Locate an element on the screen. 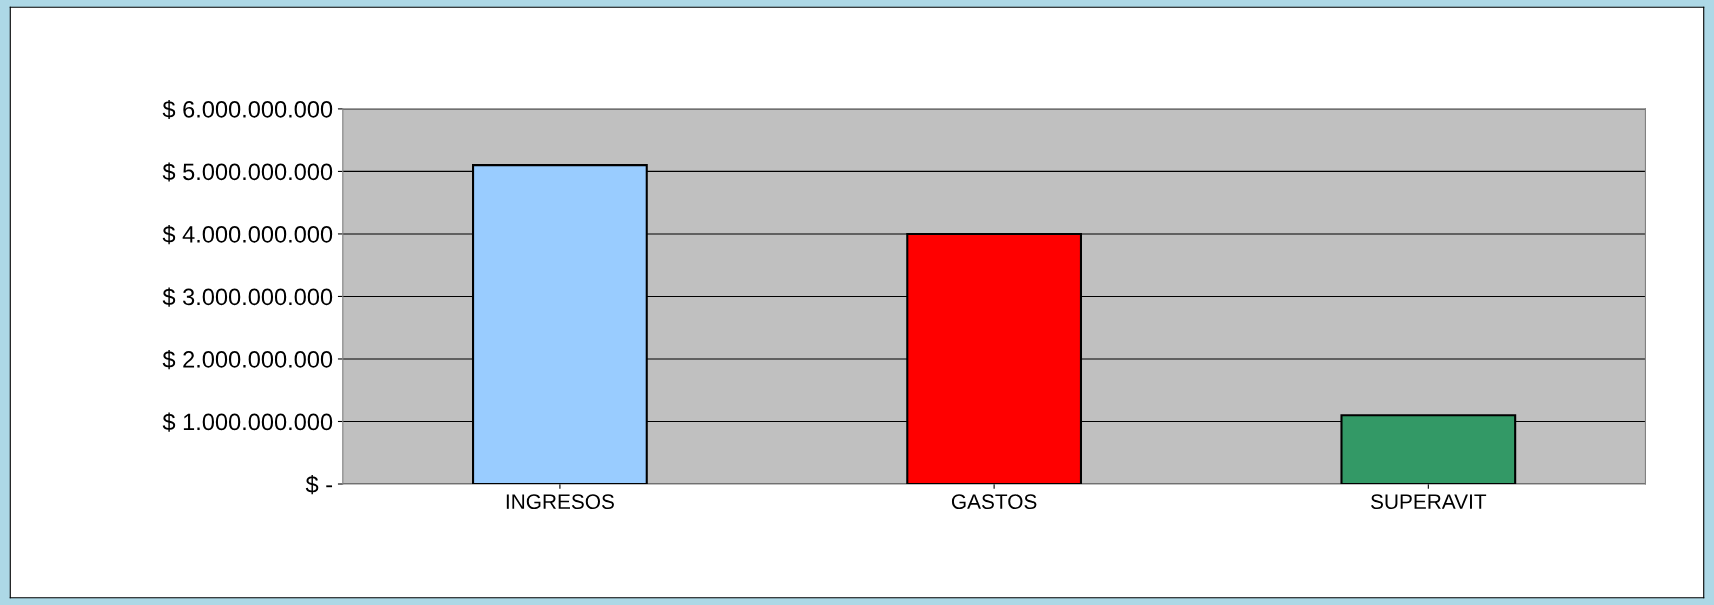  y-tick-label: $ 4.000.000.000 is located at coordinates (247, 235).